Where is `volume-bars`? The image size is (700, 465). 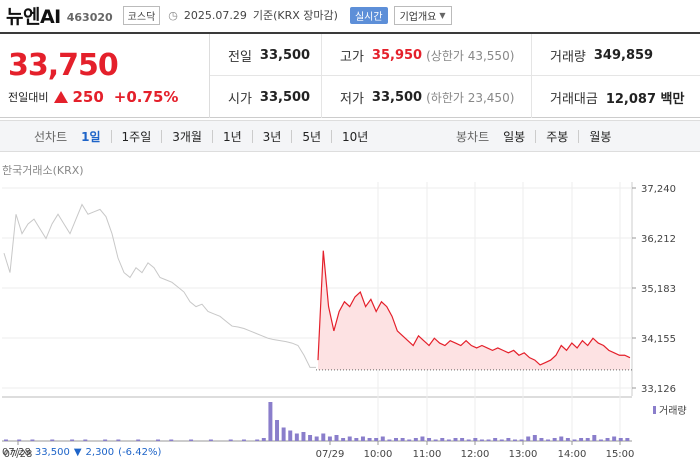
volume-bars is located at coordinates (317, 421).